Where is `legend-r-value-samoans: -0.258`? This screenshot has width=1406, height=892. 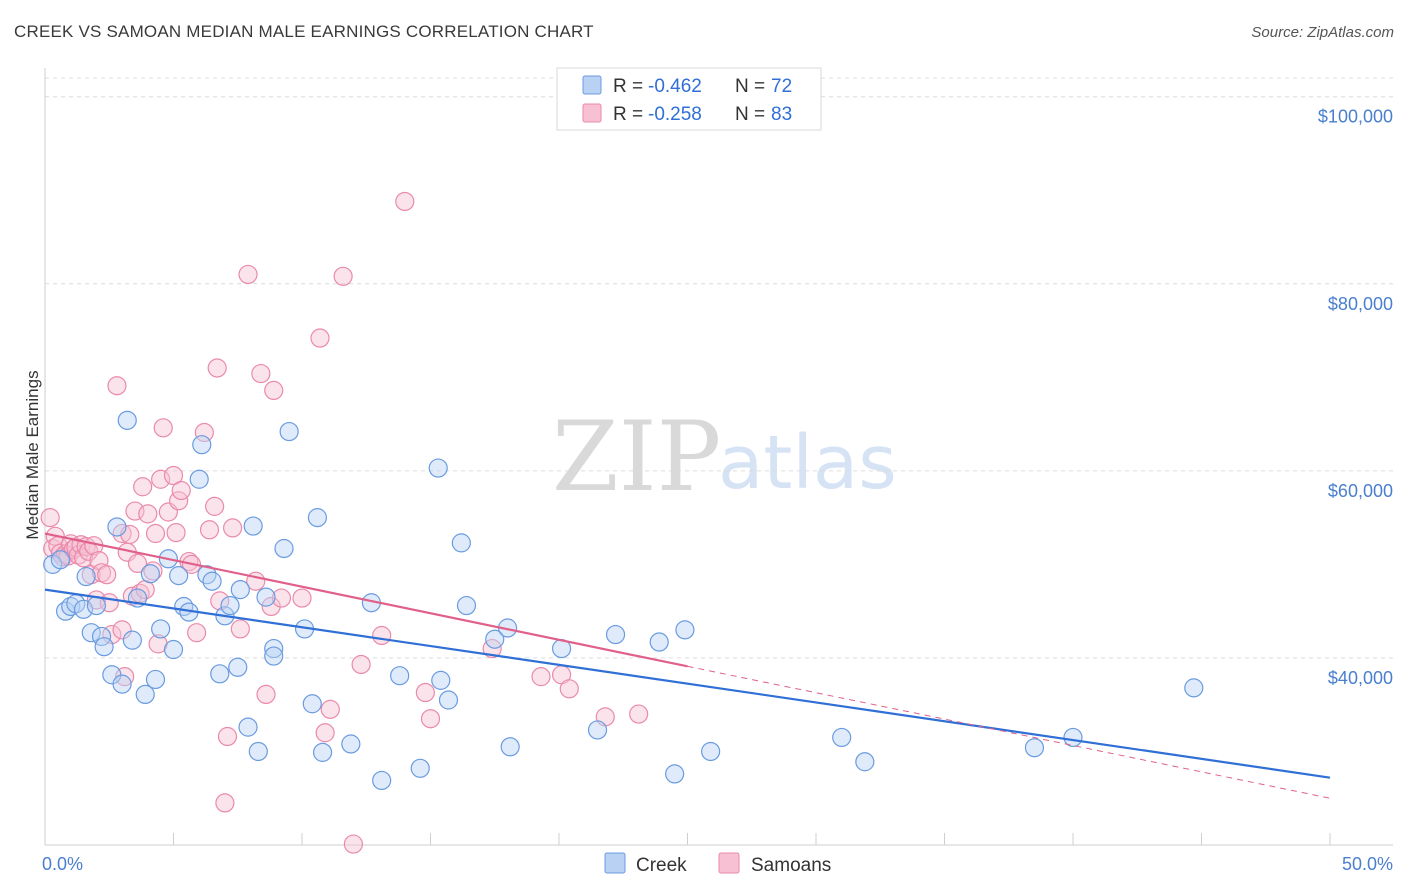
legend-r-value-samoans: -0.258 is located at coordinates (675, 114).